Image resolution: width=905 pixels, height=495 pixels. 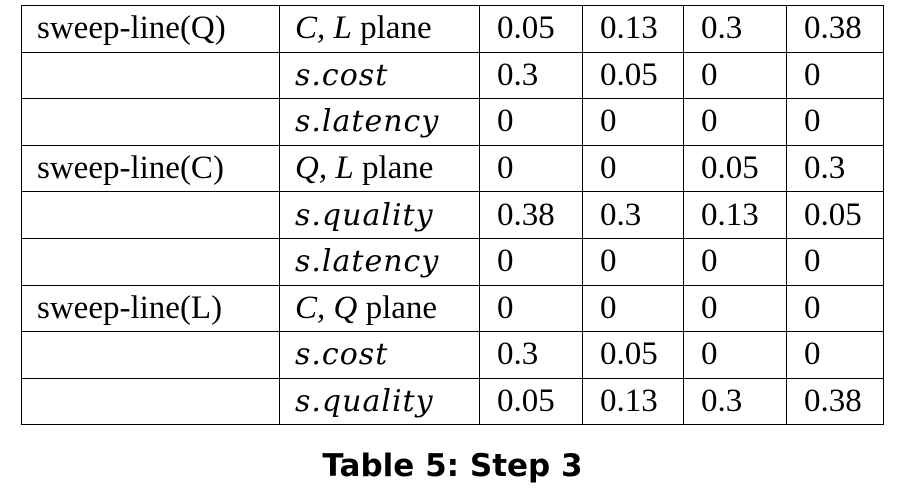 I want to click on measure-math: C, L, so click(x=323, y=28).